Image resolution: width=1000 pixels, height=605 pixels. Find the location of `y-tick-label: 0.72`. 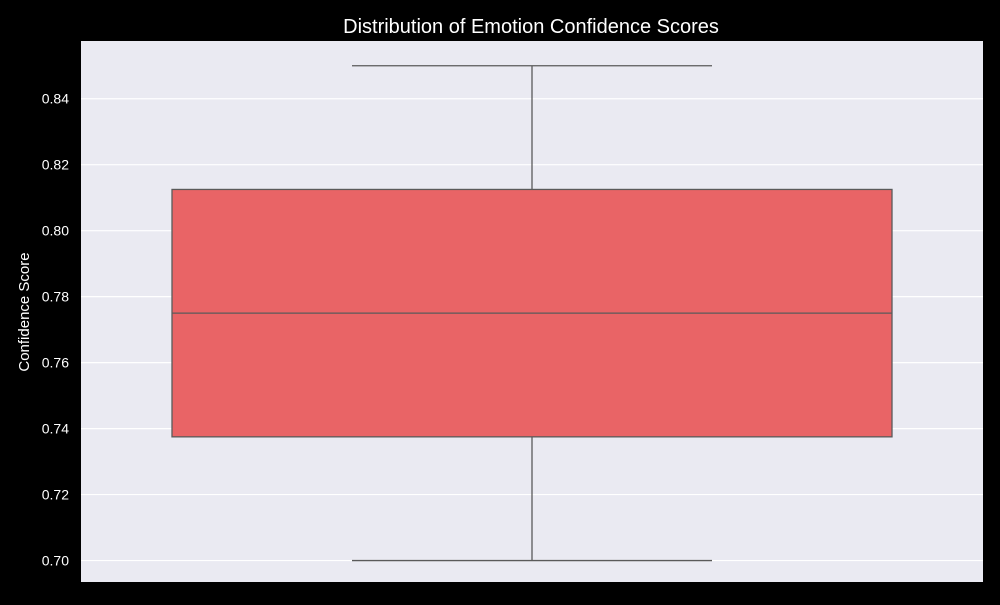

y-tick-label: 0.72 is located at coordinates (55, 495).